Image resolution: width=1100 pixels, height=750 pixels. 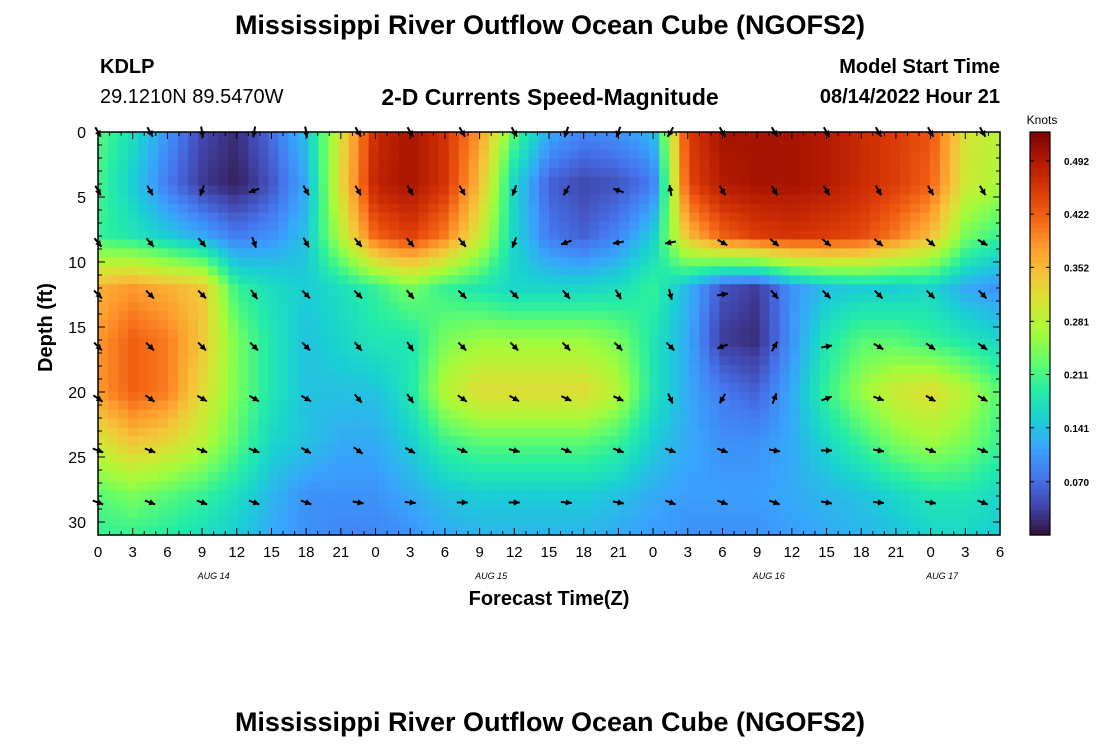 I want to click on x-tick-label: 15, so click(x=826, y=552).